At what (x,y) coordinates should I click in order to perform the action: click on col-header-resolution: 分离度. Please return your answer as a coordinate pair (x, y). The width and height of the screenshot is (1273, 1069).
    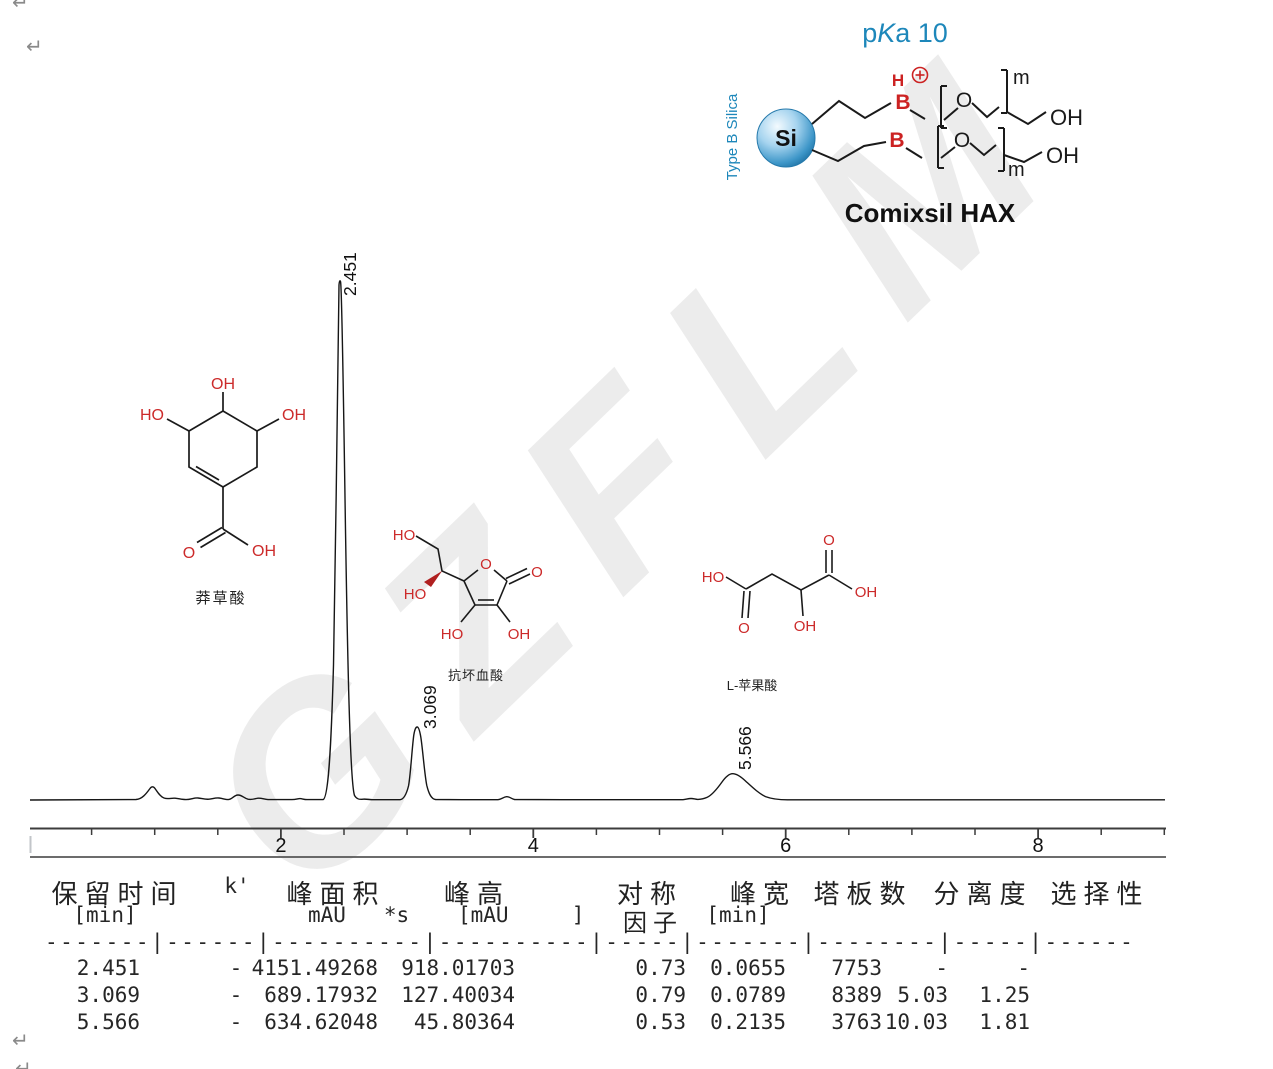
    Looking at the image, I should click on (983, 894).